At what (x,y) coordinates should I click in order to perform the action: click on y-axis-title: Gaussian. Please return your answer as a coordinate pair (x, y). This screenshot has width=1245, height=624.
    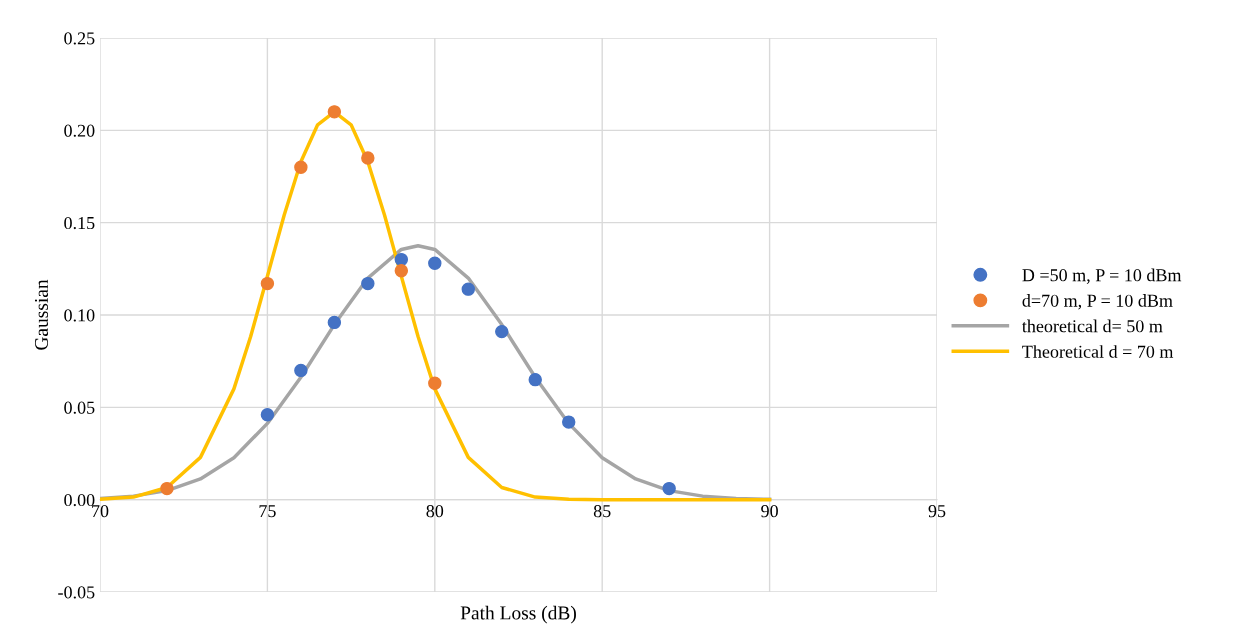
    Looking at the image, I should click on (41, 314).